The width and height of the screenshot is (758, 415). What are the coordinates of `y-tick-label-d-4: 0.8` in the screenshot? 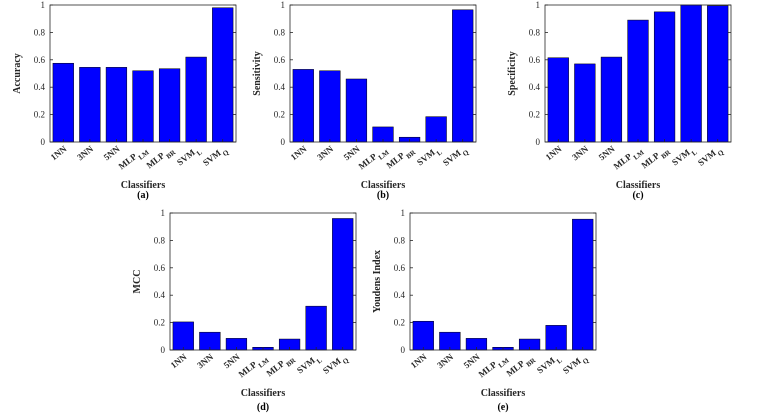 It's located at (160, 240).